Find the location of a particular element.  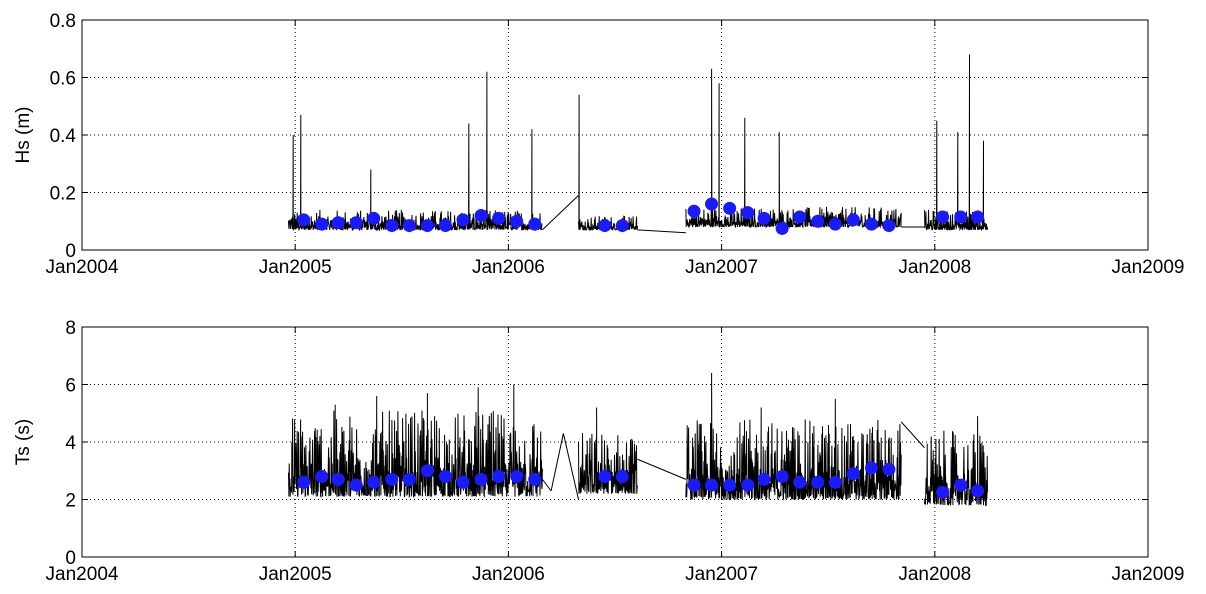

y-tick-label: 4 is located at coordinates (70, 443).